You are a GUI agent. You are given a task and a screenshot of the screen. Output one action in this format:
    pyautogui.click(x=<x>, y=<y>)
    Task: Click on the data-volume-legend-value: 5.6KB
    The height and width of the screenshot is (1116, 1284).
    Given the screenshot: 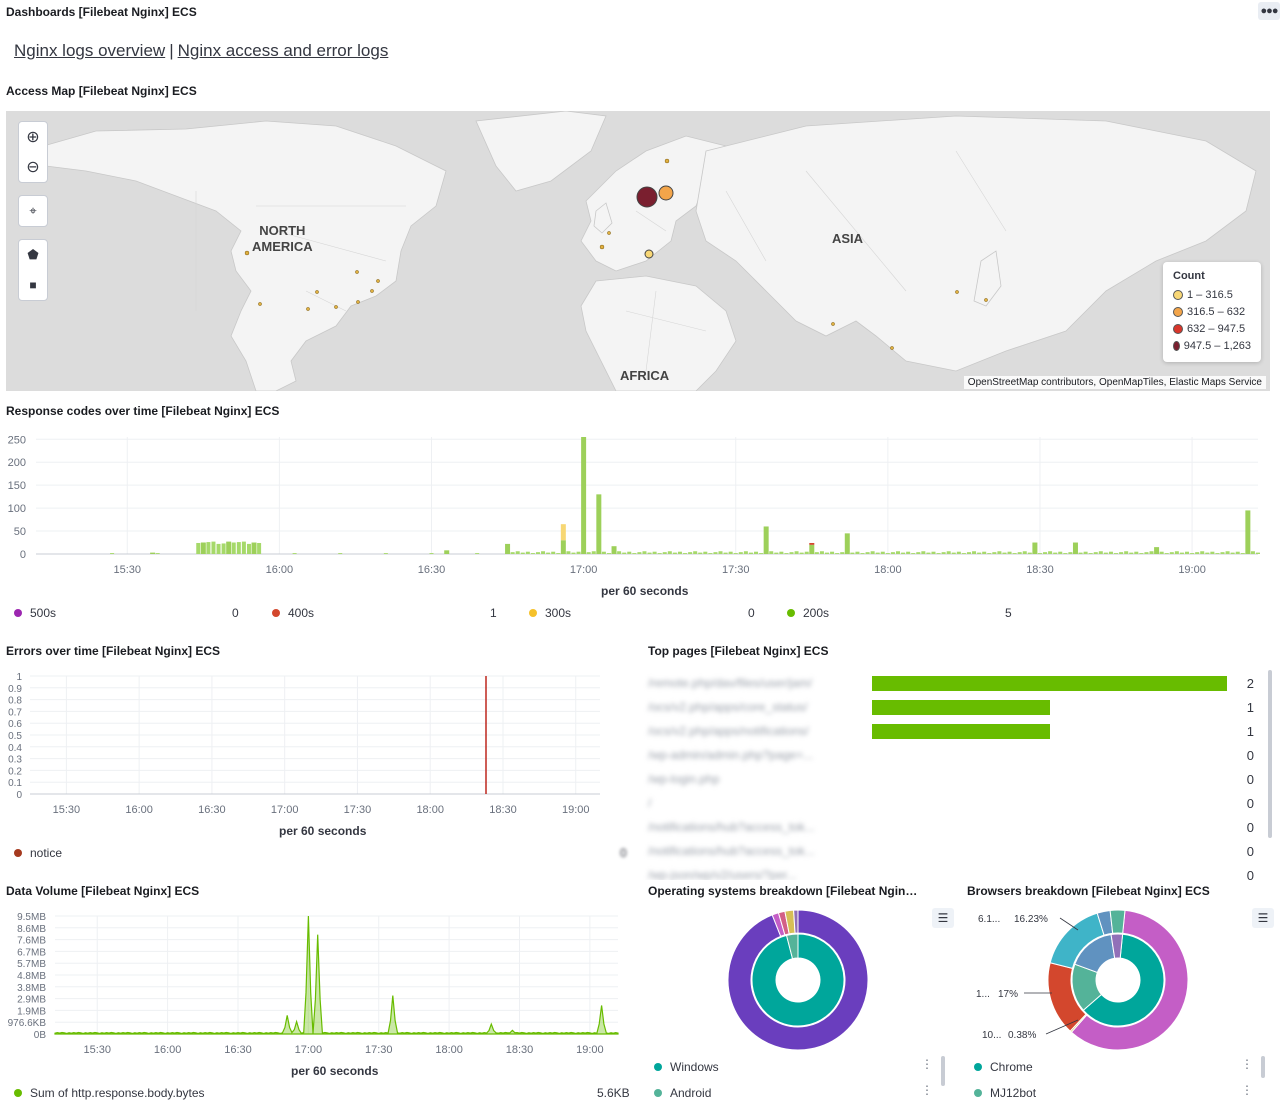 What is the action you would take?
    pyautogui.click(x=613, y=1093)
    